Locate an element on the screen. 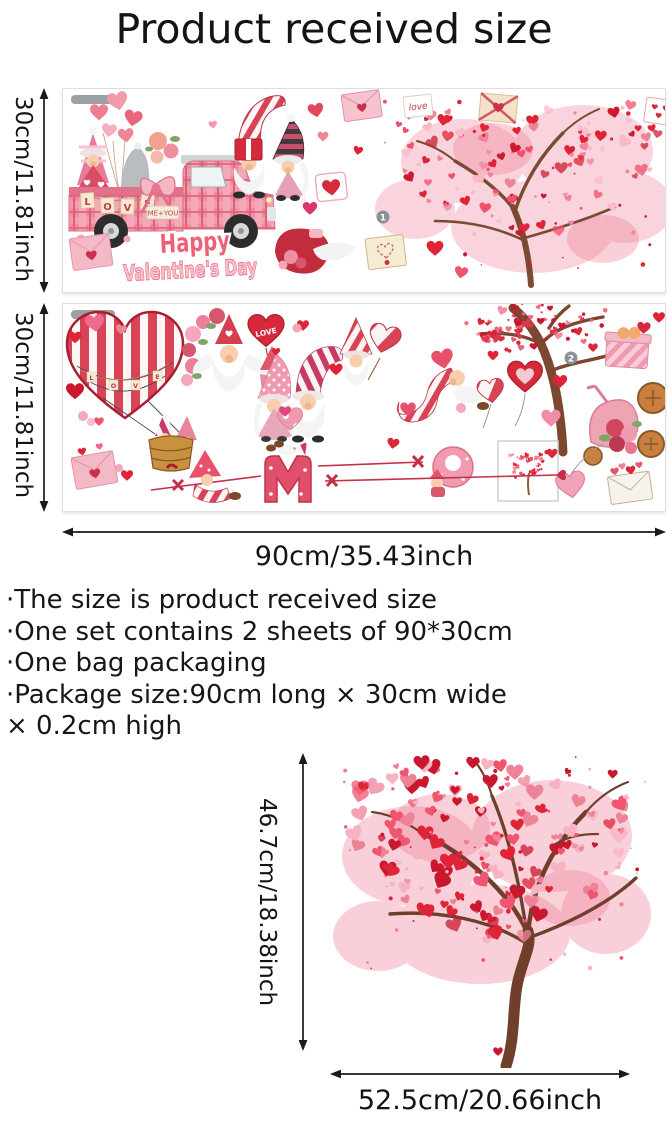  gnome-couple-icon is located at coordinates (298, 394).